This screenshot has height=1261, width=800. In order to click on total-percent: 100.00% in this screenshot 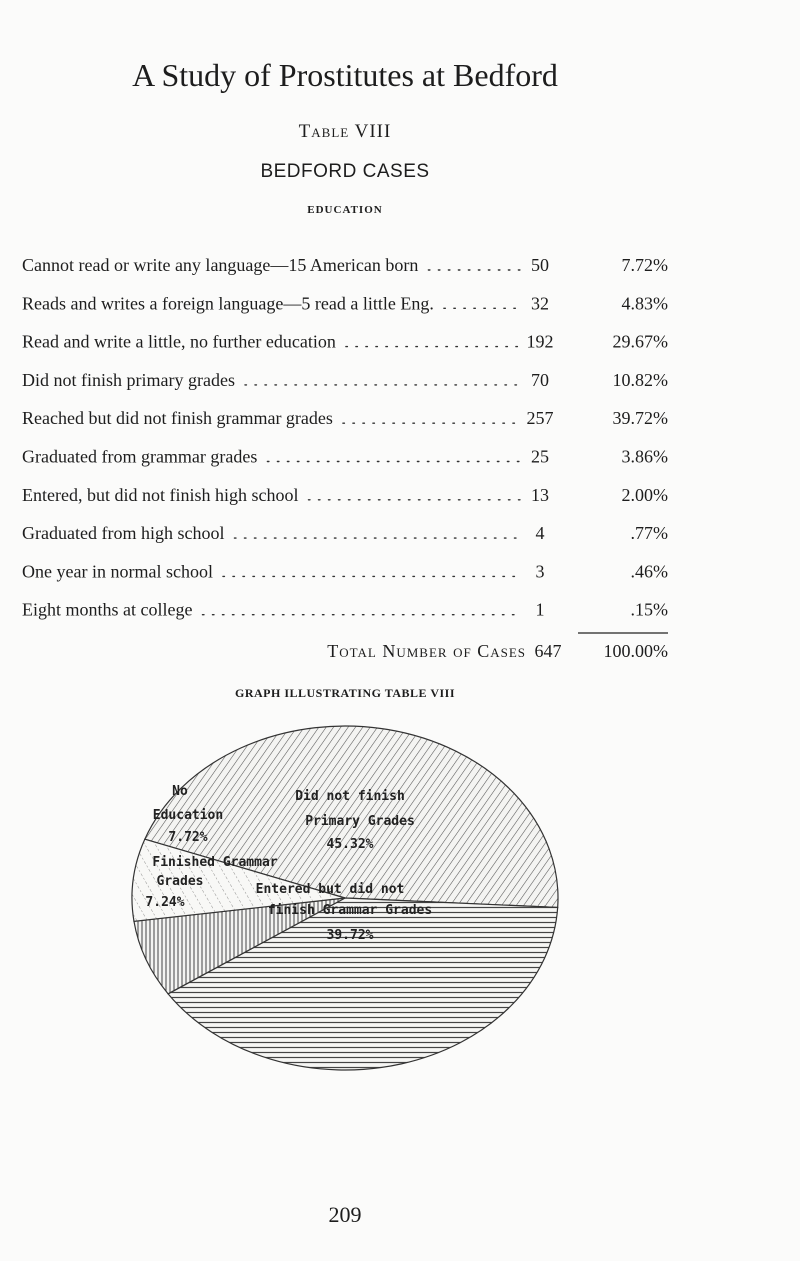, I will do `click(636, 651)`.